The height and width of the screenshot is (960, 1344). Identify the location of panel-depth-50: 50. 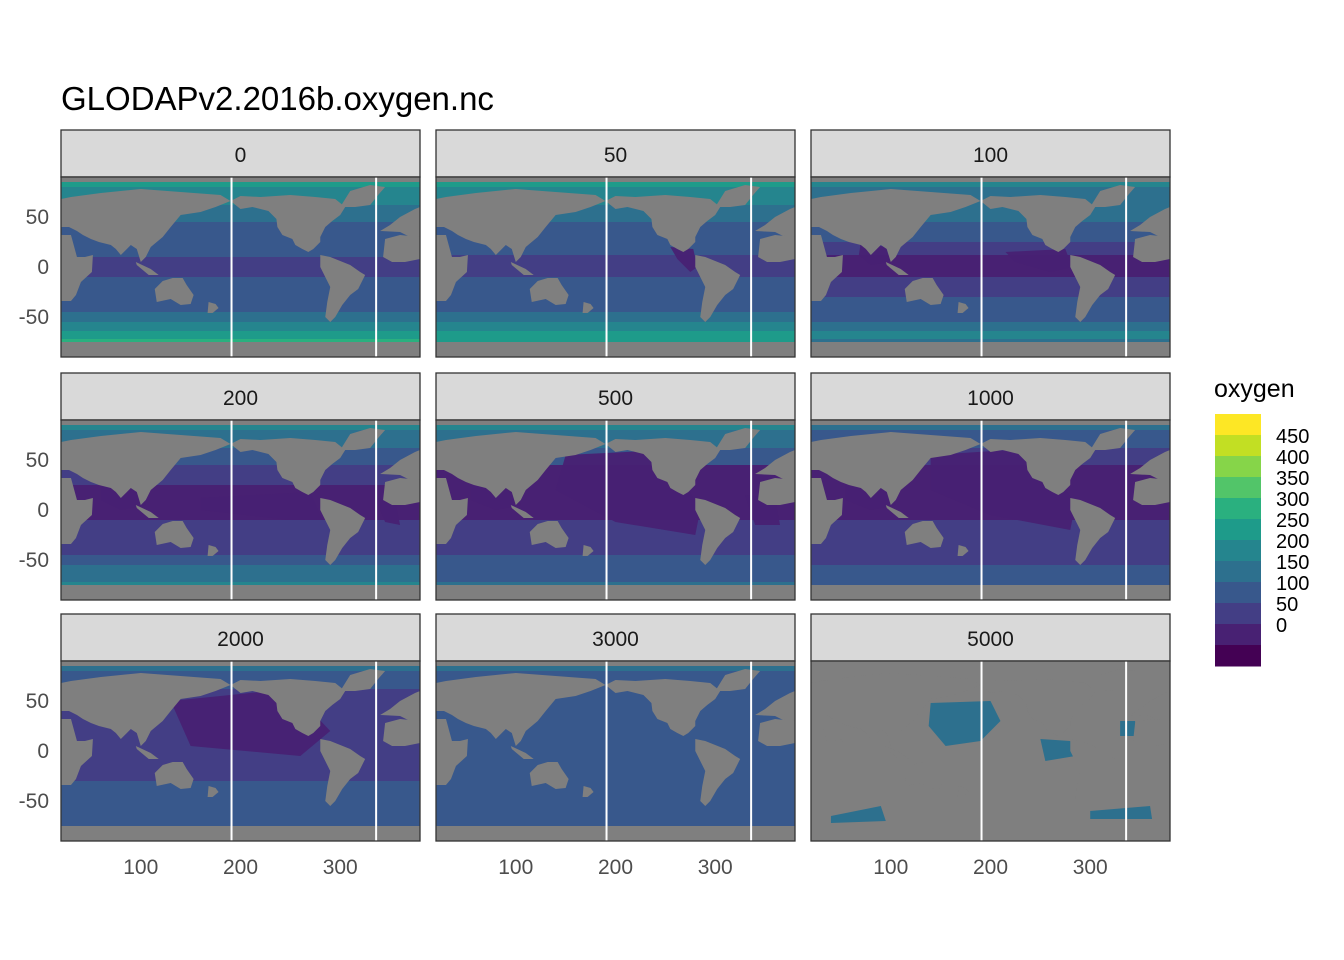
(615, 243).